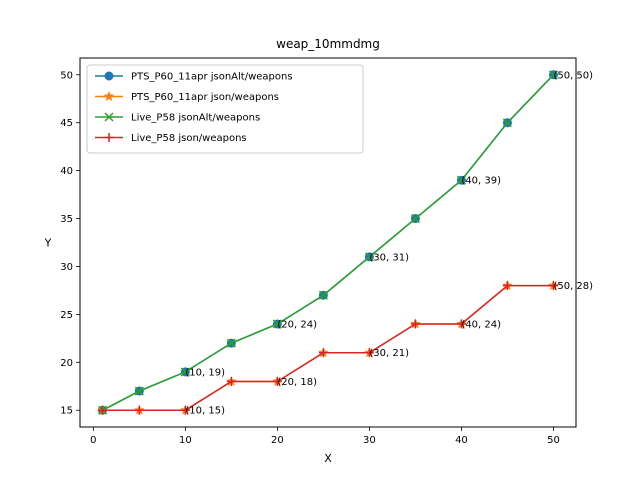 The image size is (640, 485). Describe the element at coordinates (48, 243) in the screenshot. I see `y-axis-label: Y` at that location.